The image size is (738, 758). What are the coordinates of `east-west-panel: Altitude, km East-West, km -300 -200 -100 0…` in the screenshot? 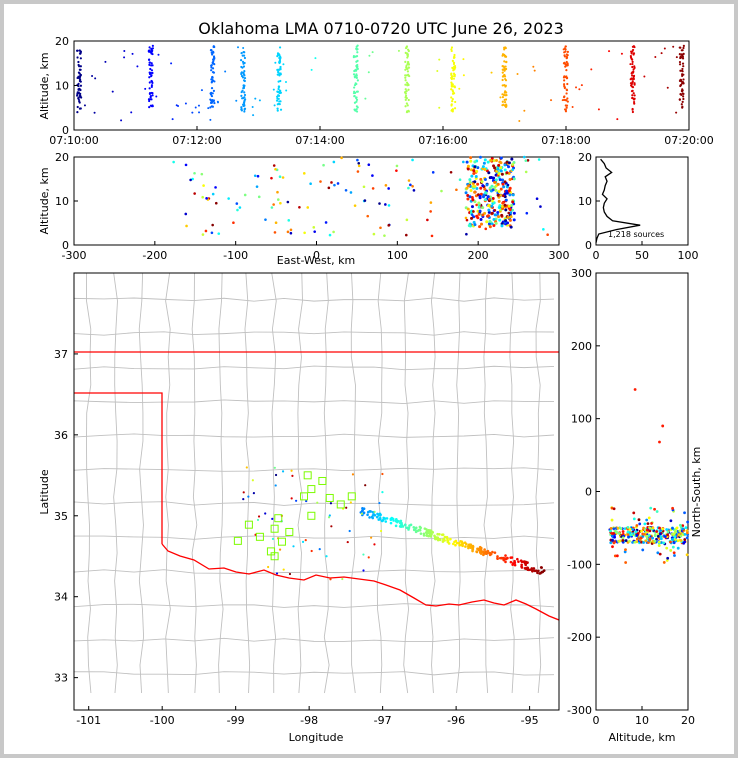 It's located at (304, 209).